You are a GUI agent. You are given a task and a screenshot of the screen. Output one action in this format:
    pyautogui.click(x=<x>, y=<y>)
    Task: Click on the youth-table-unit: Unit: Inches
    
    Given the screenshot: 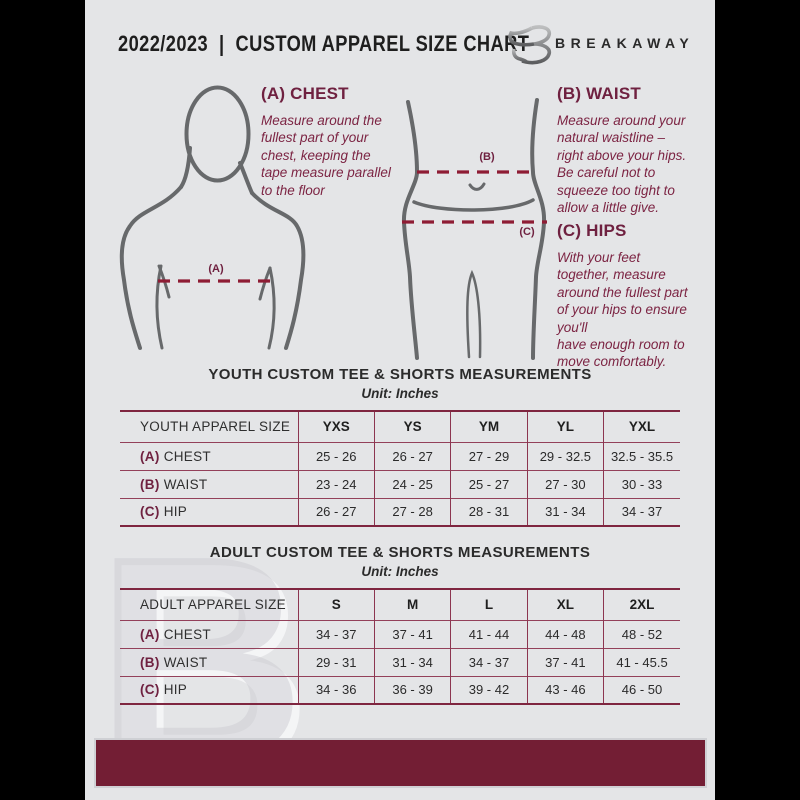 What is the action you would take?
    pyautogui.click(x=400, y=393)
    